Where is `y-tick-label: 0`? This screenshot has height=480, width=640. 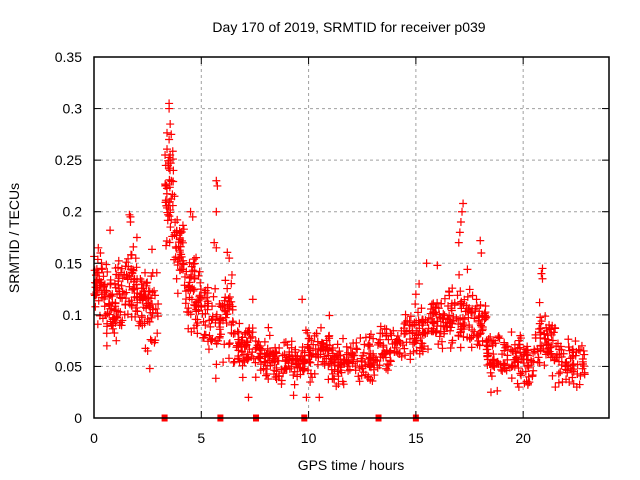
y-tick-label: 0 is located at coordinates (78, 418).